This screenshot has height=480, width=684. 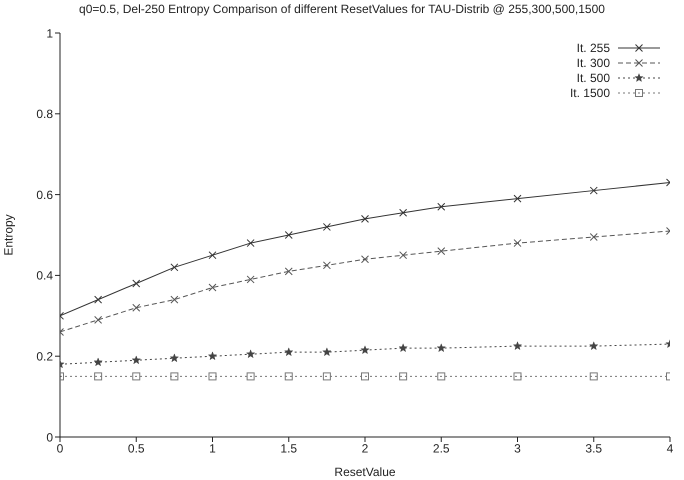 I want to click on legend-label: It. 500, so click(x=593, y=77).